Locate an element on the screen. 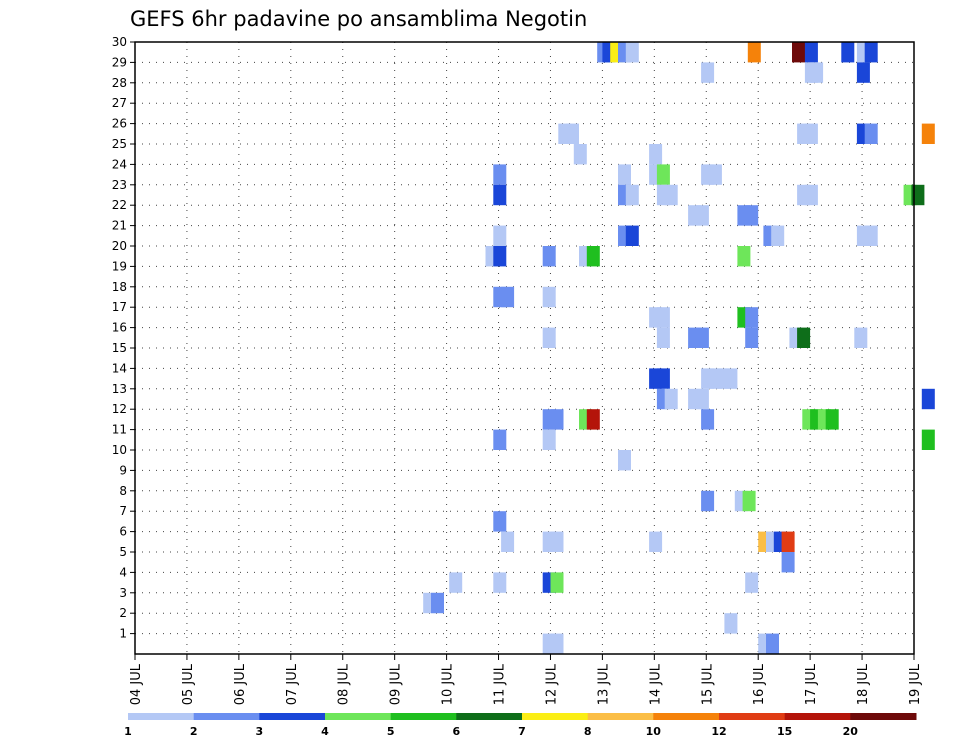 Image resolution: width=960 pixels, height=742 pixels. y-tick-label: 9 is located at coordinates (123, 470).